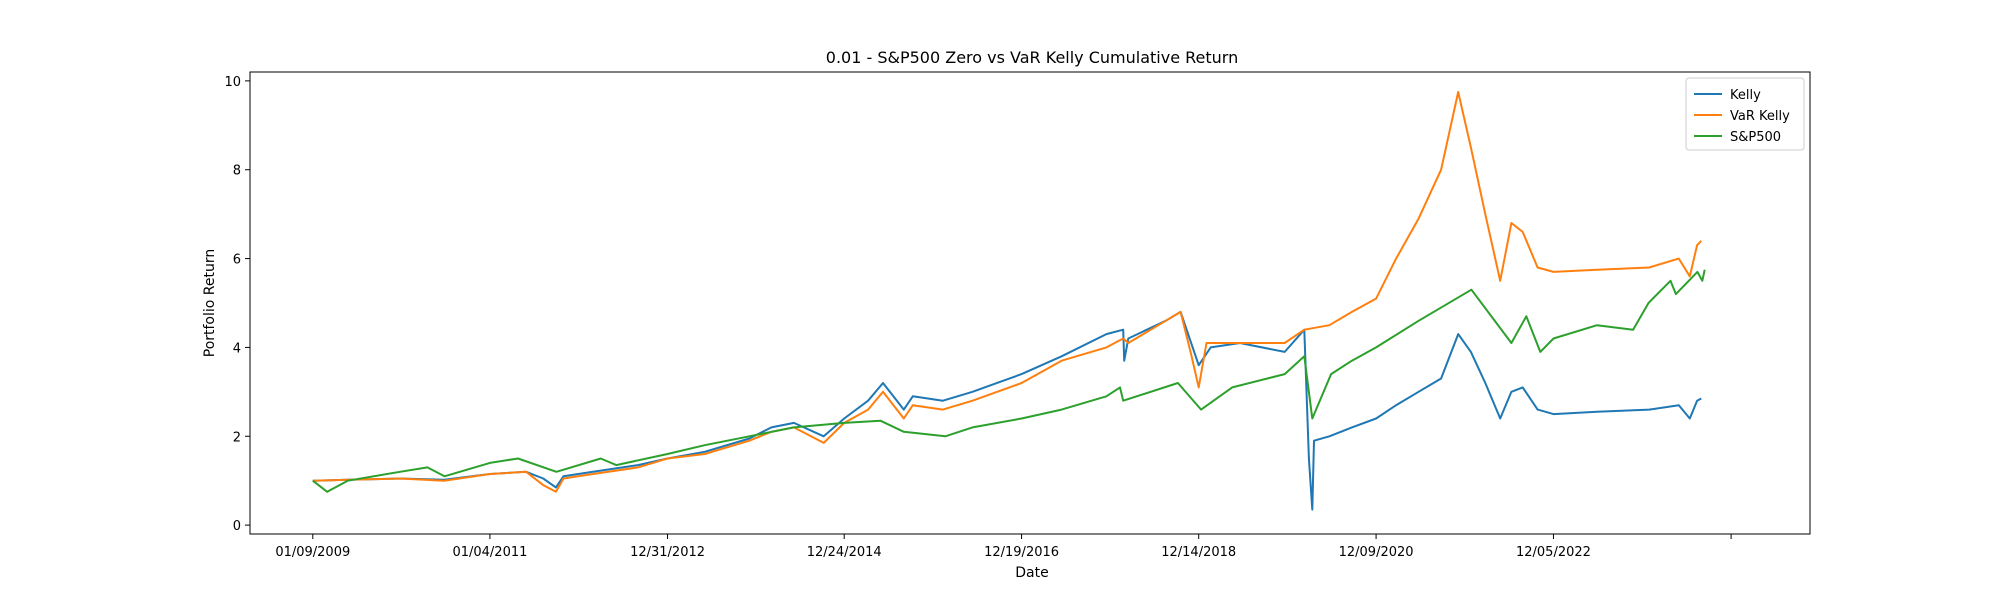 The height and width of the screenshot is (600, 2000). I want to click on y-axis-label: Portfolio Return, so click(210, 303).